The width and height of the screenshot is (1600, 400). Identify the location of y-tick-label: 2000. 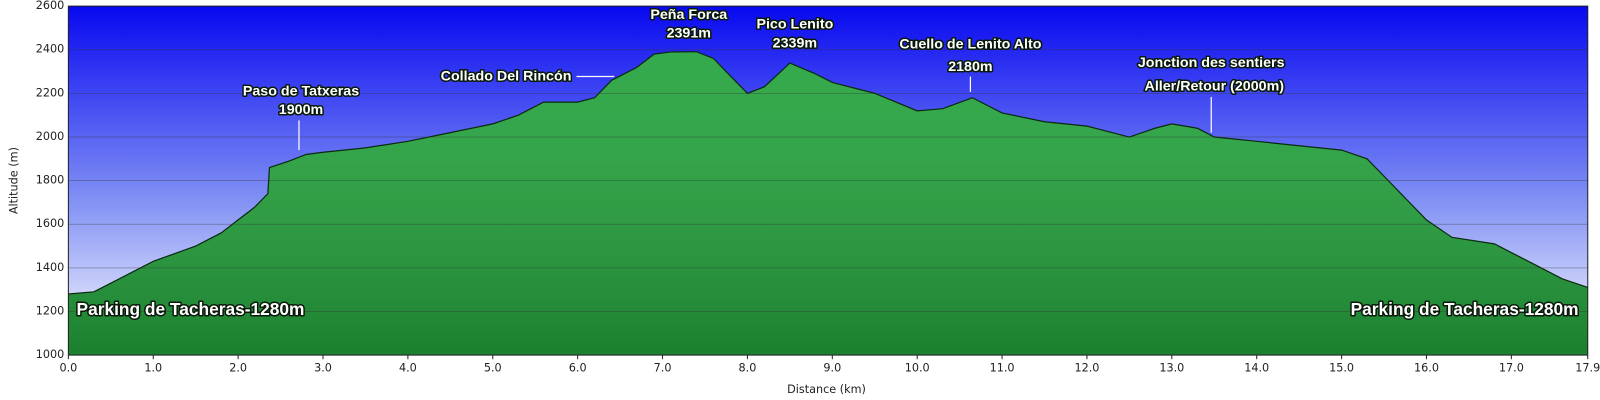
(50, 136).